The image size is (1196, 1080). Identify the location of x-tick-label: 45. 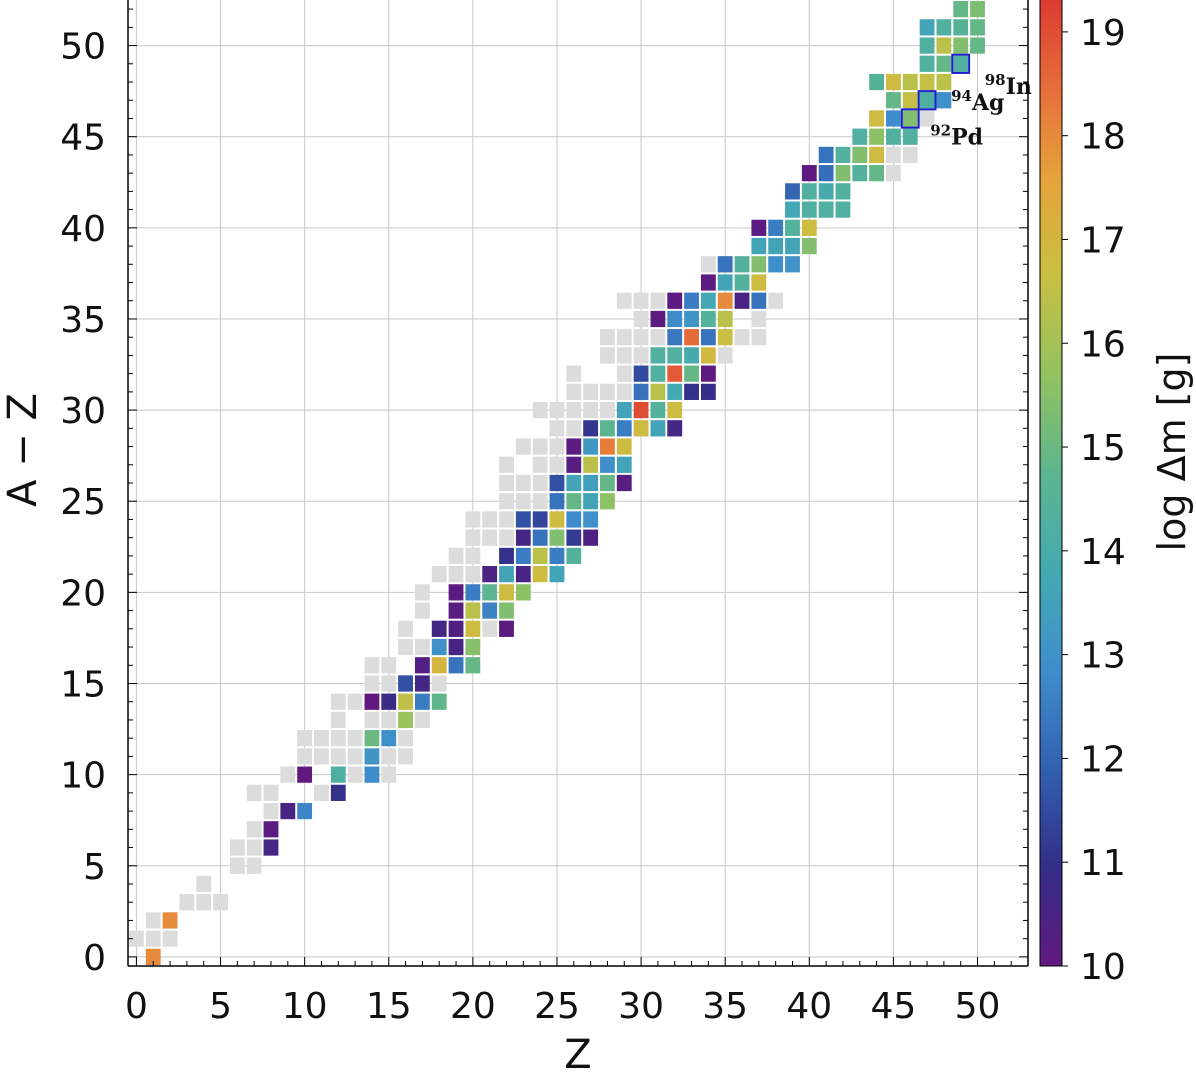
(894, 1006).